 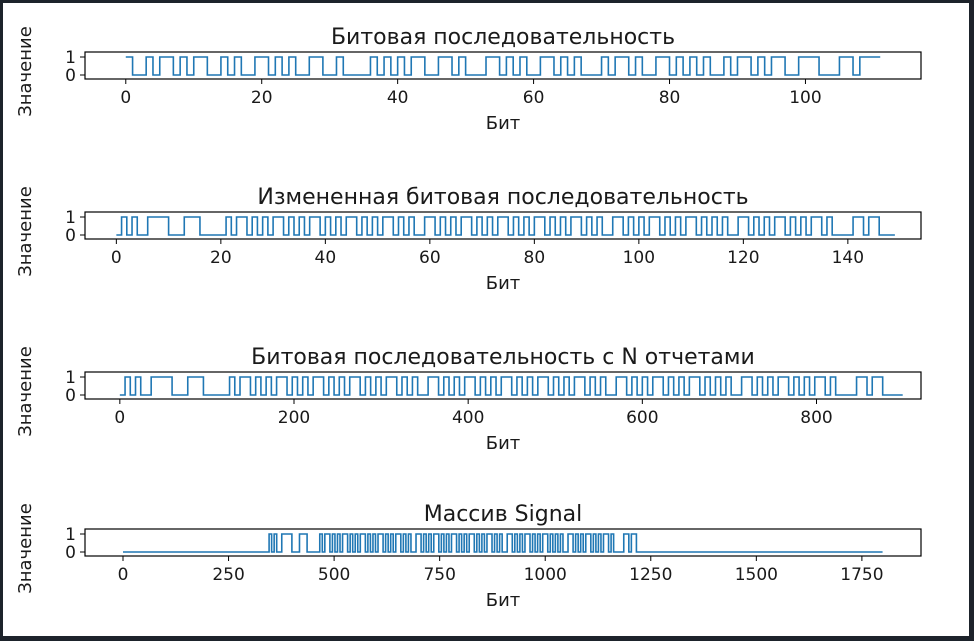 I want to click on subplot-4-axes-frame, so click(x=503, y=542).